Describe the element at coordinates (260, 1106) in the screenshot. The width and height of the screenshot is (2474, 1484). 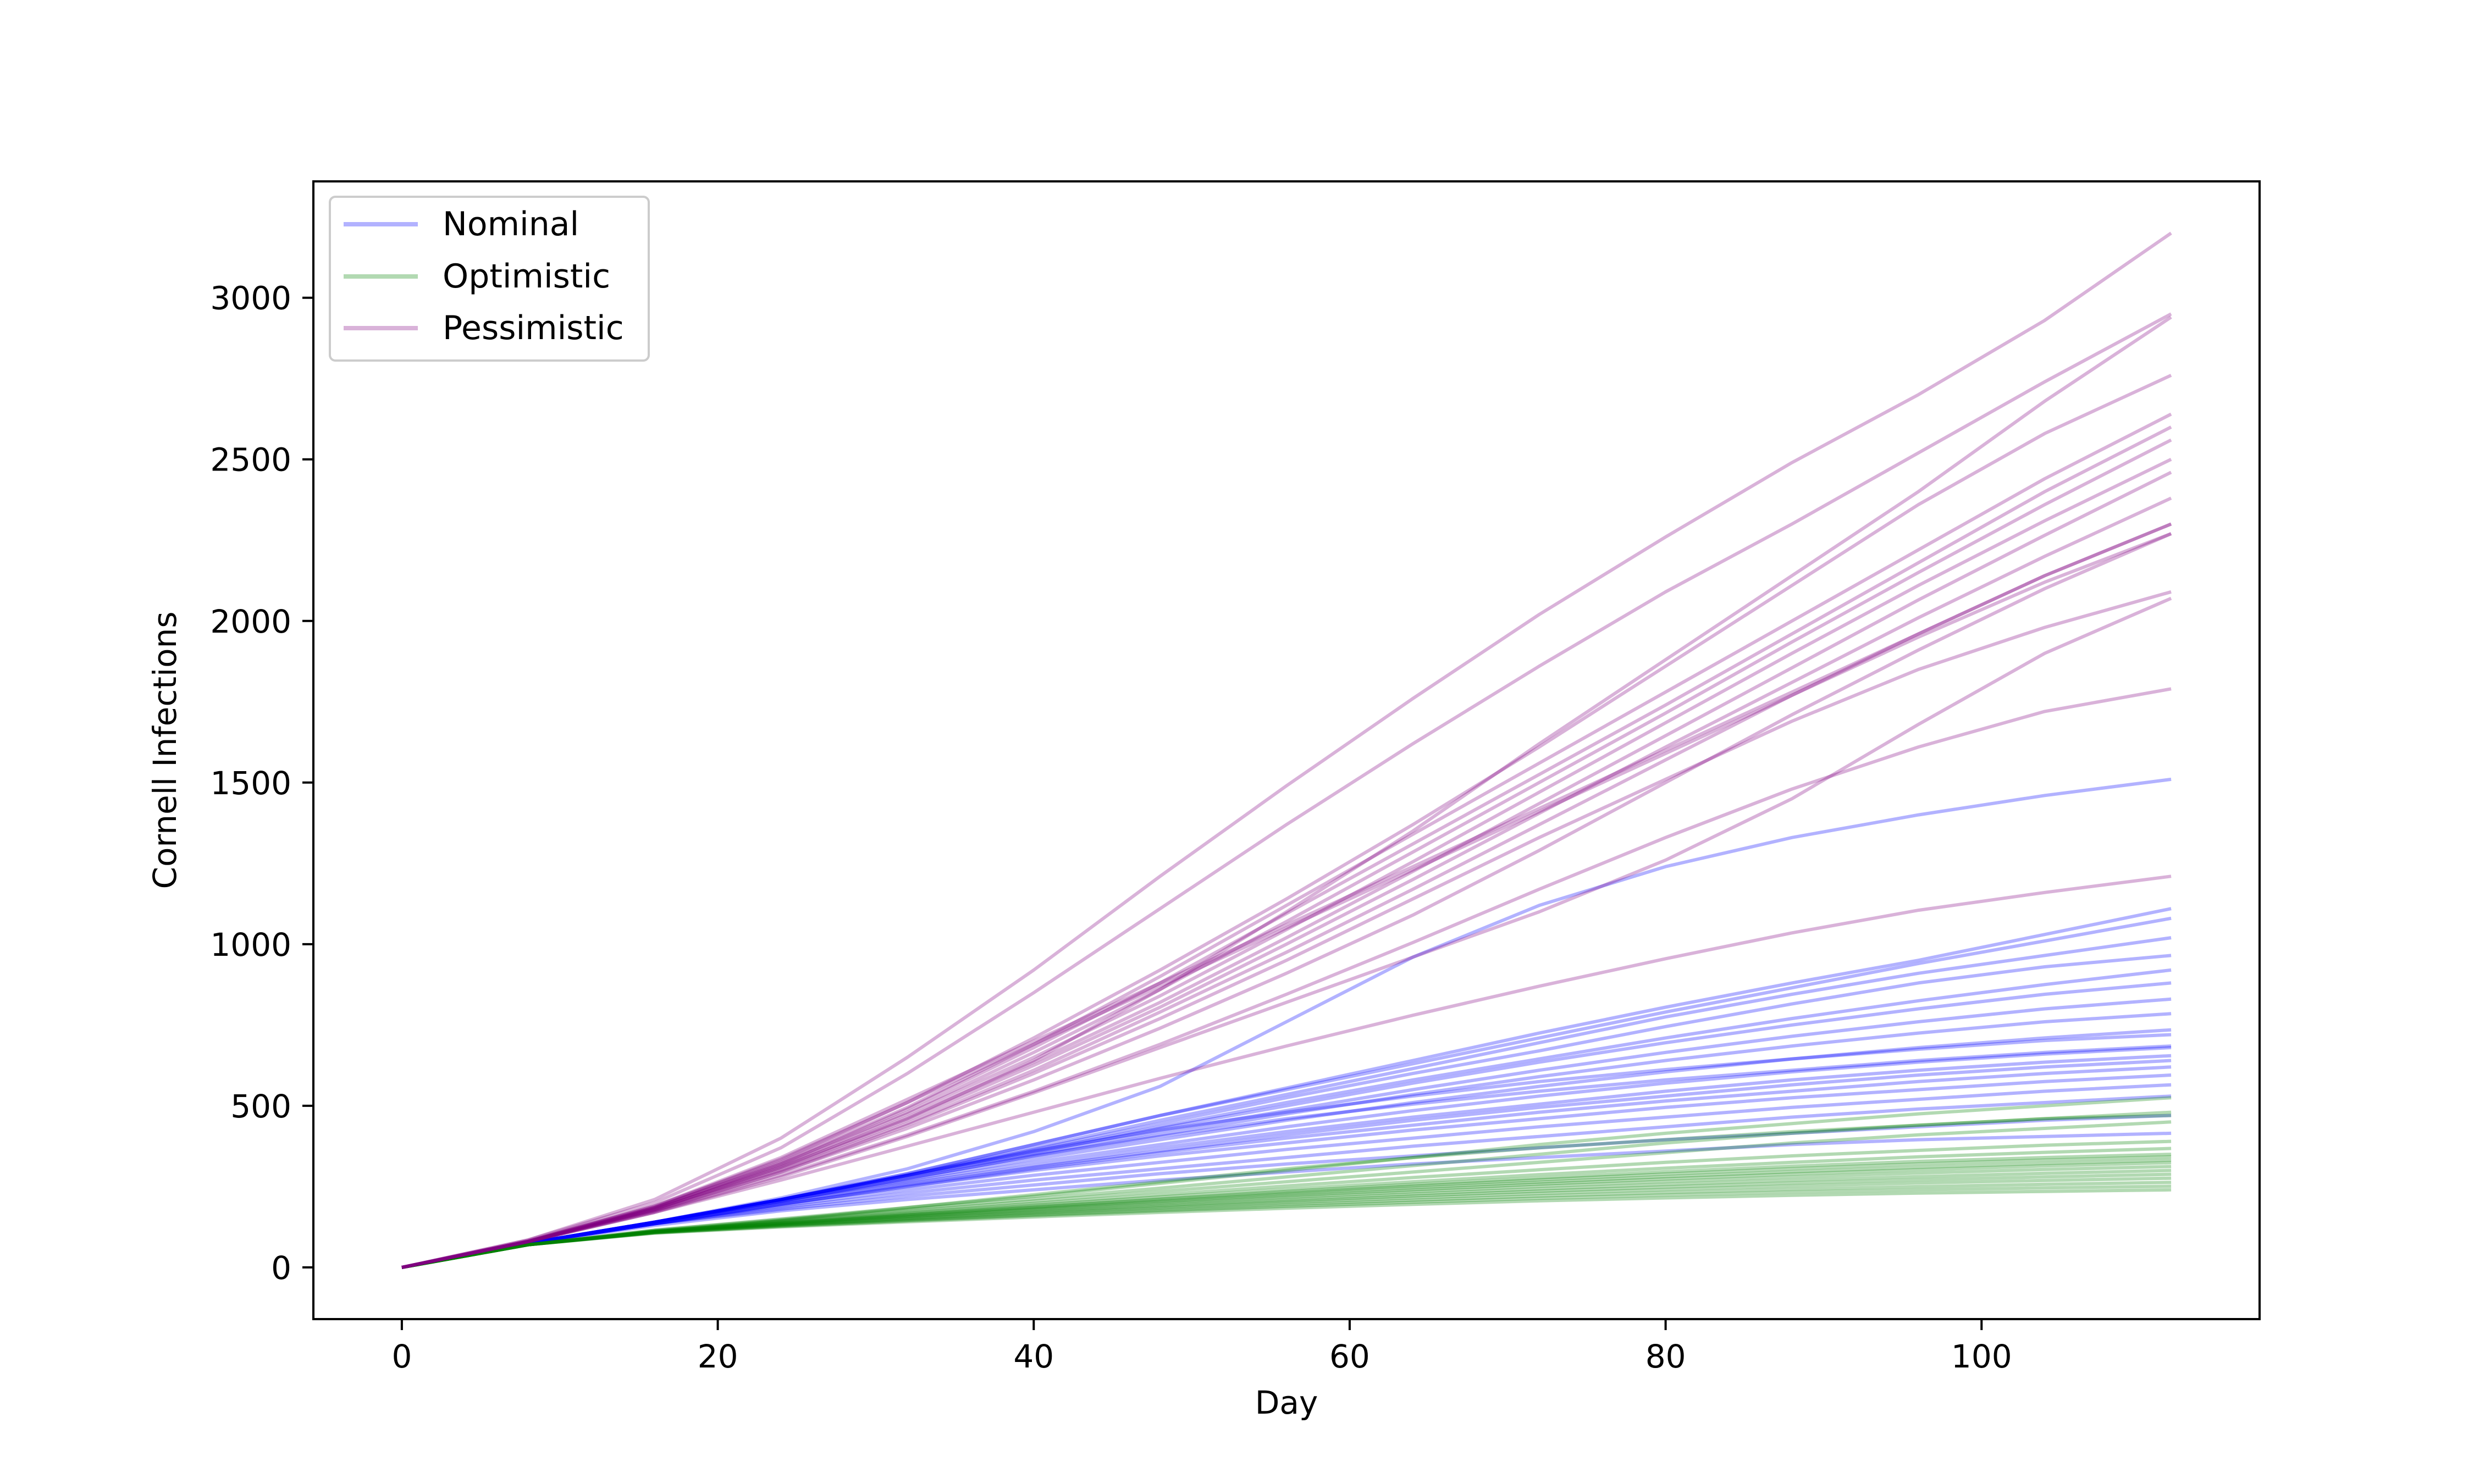
I see `y-tick-label: 500` at that location.